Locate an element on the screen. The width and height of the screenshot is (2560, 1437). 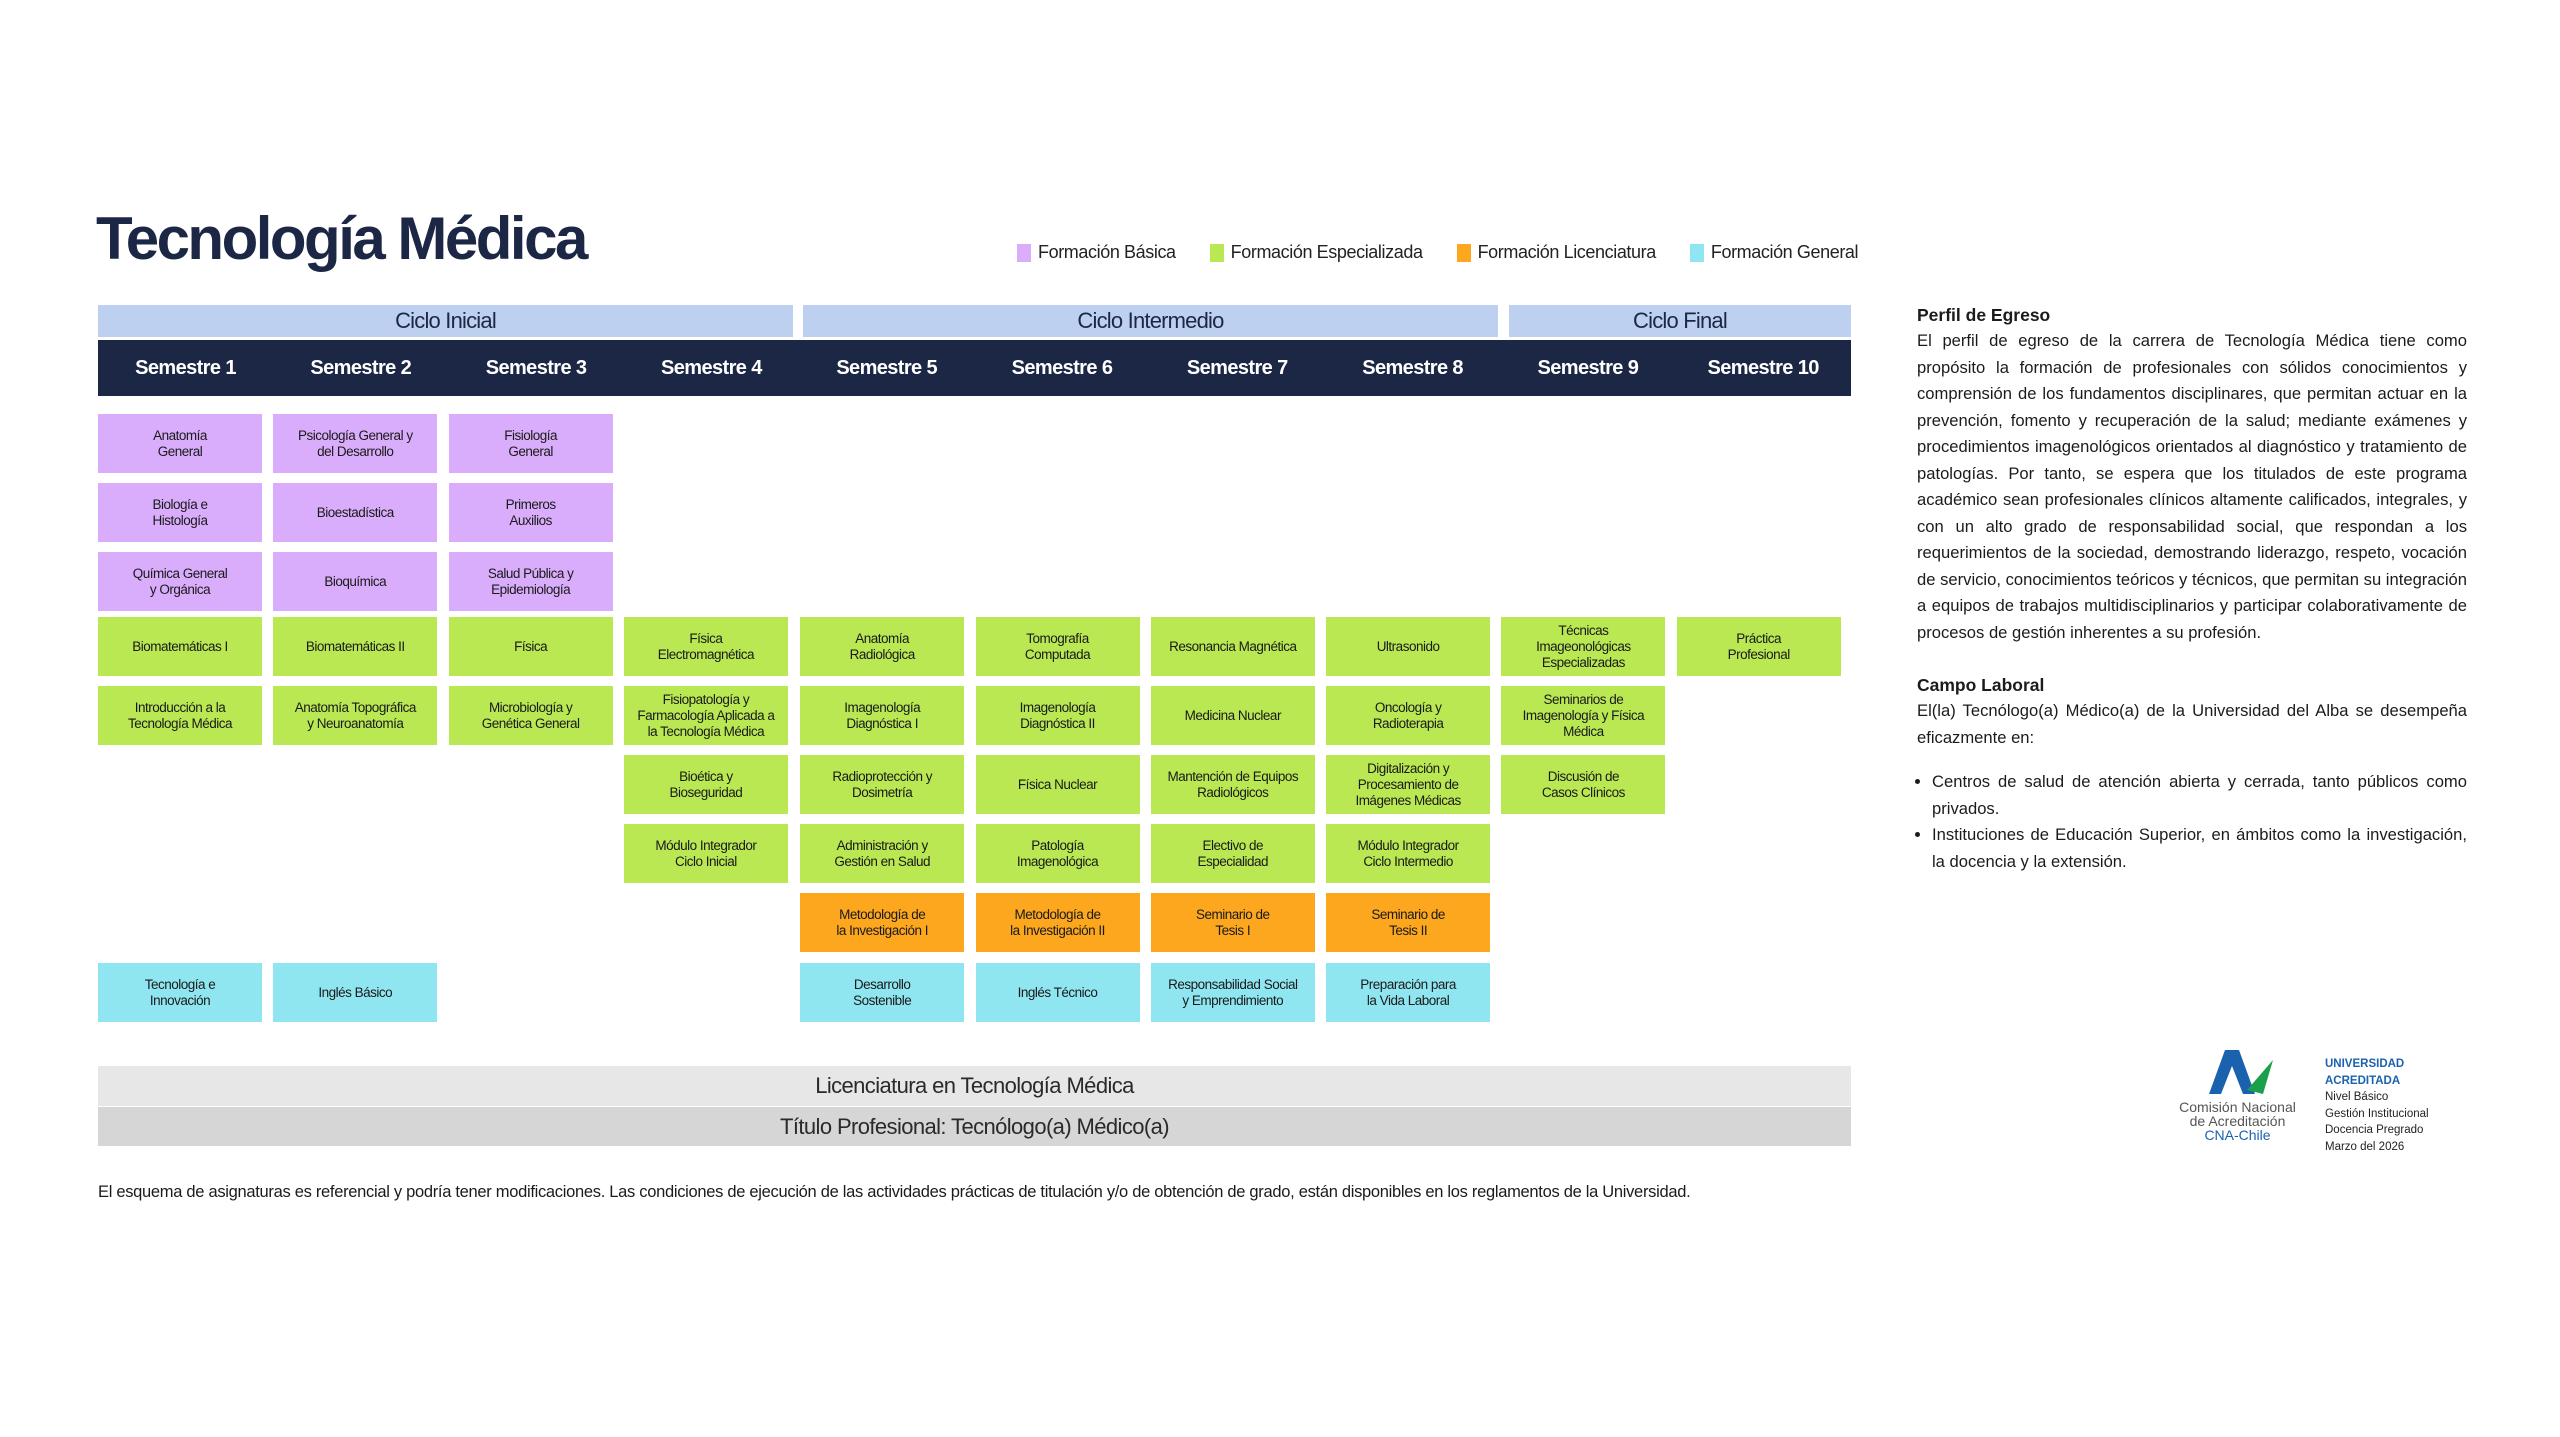
page-title: Tecnología Médica is located at coordinates (342, 238).